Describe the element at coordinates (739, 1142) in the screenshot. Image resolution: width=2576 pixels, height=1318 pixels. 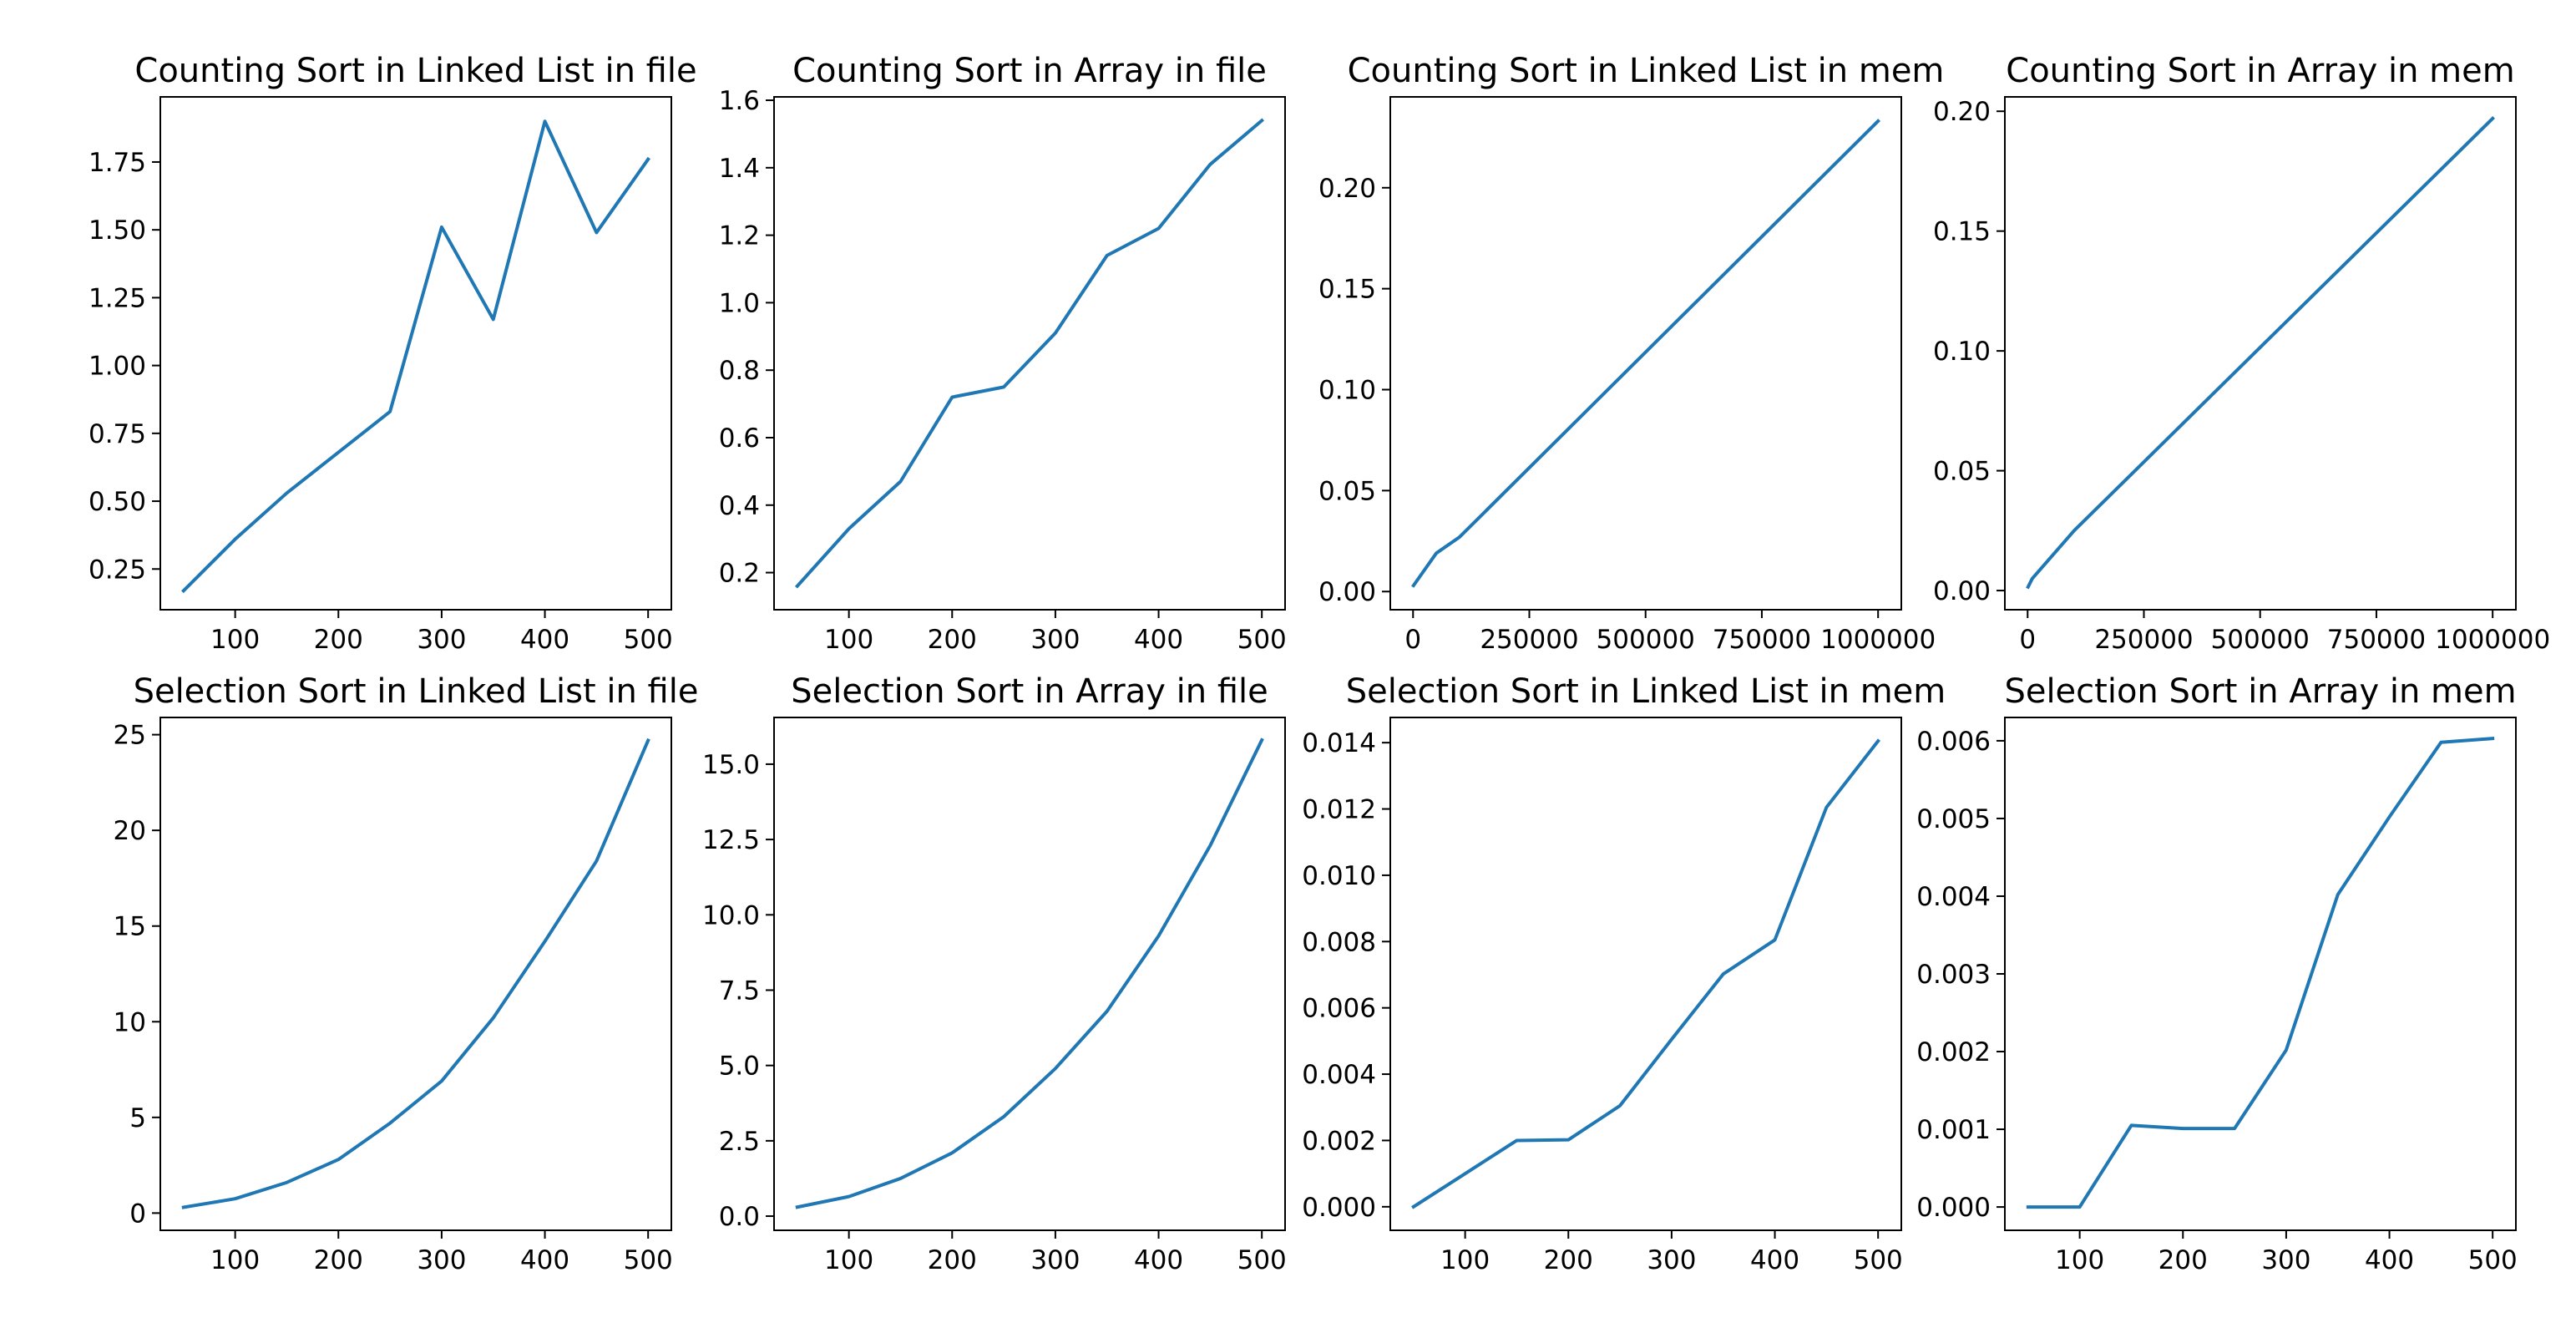
I see `y-tick-label: 2.5` at that location.